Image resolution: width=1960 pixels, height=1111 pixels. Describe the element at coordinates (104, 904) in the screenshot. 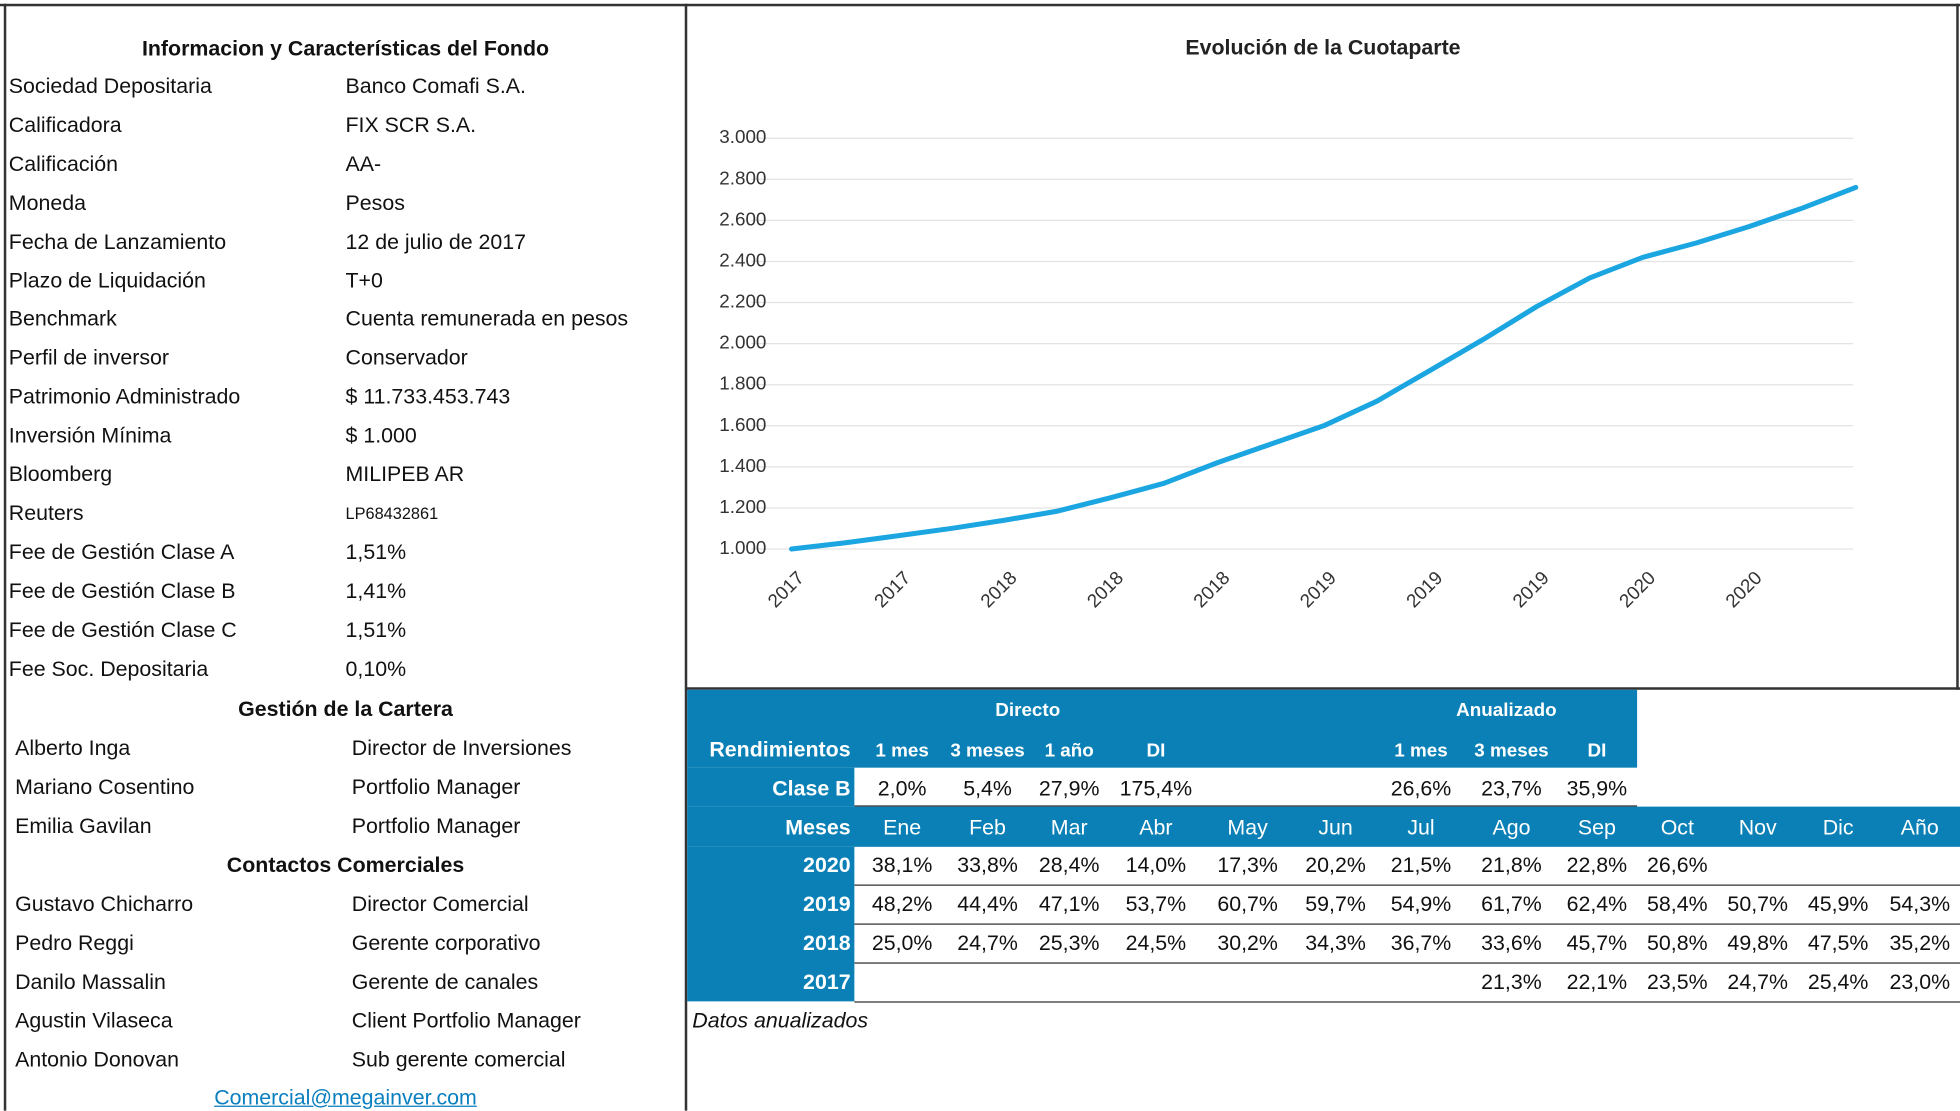

I see `person-name: Gustavo Chicharro` at that location.